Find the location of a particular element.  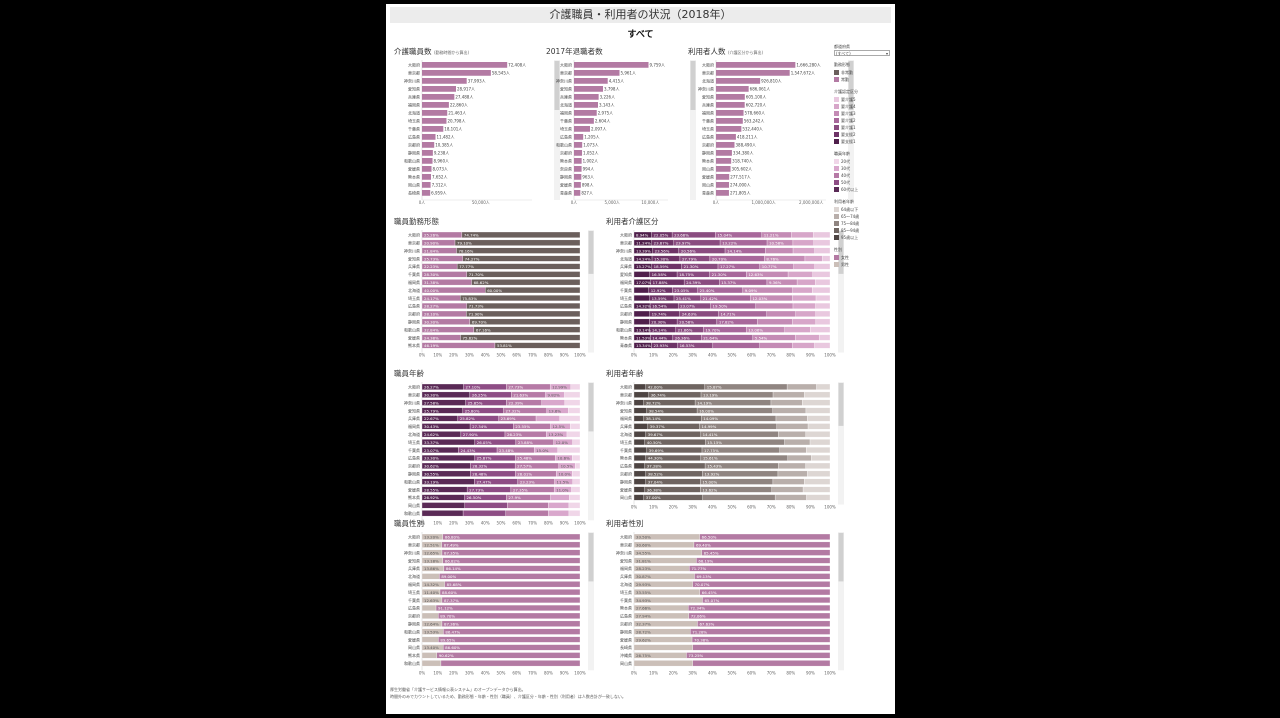

legend-label: 要介護3 is located at coordinates (848, 113).